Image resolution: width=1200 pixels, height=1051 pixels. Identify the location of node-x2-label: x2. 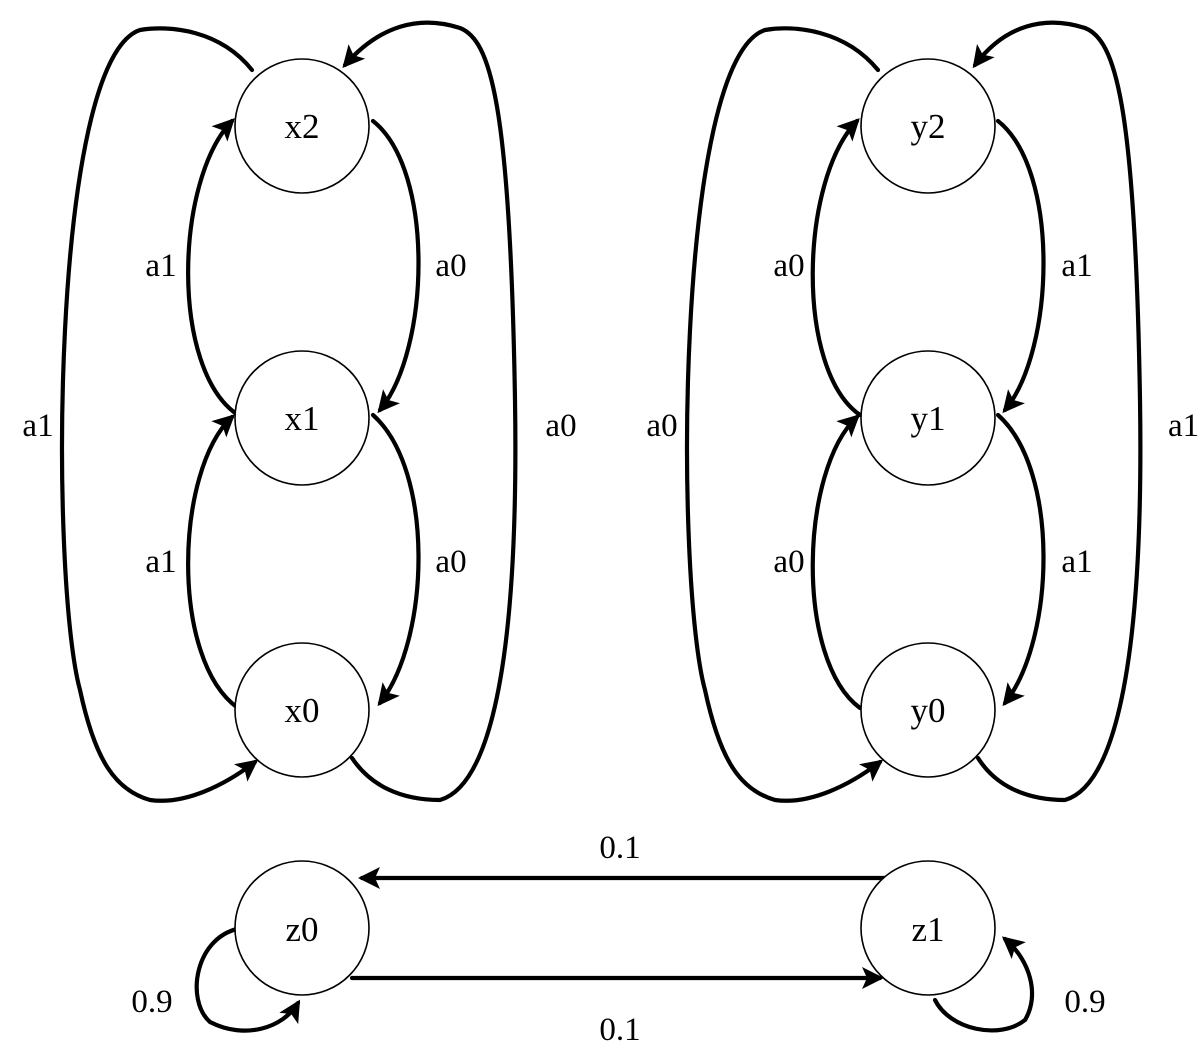
(302, 126).